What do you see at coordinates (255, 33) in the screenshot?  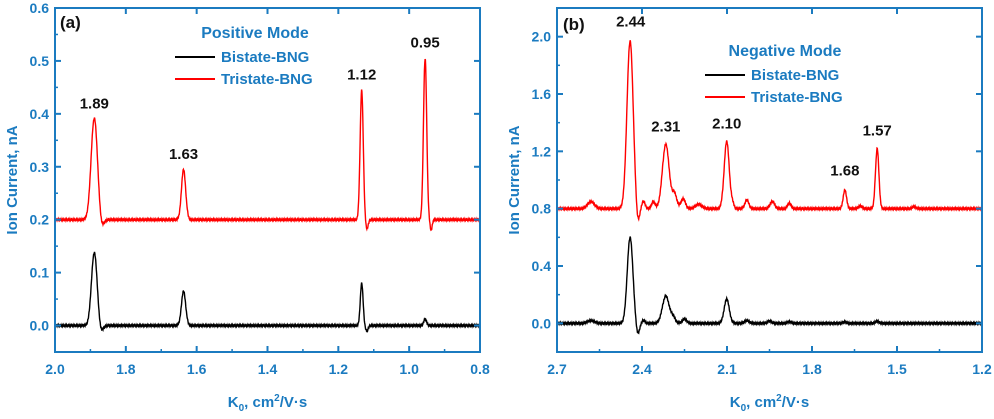 I see `legend-title: Positive Mode` at bounding box center [255, 33].